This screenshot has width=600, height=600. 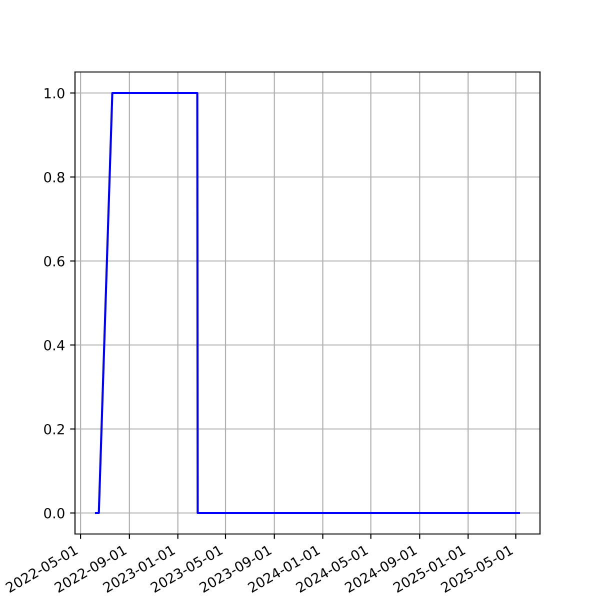 I want to click on y-tick-label: 1.0, so click(x=54, y=93).